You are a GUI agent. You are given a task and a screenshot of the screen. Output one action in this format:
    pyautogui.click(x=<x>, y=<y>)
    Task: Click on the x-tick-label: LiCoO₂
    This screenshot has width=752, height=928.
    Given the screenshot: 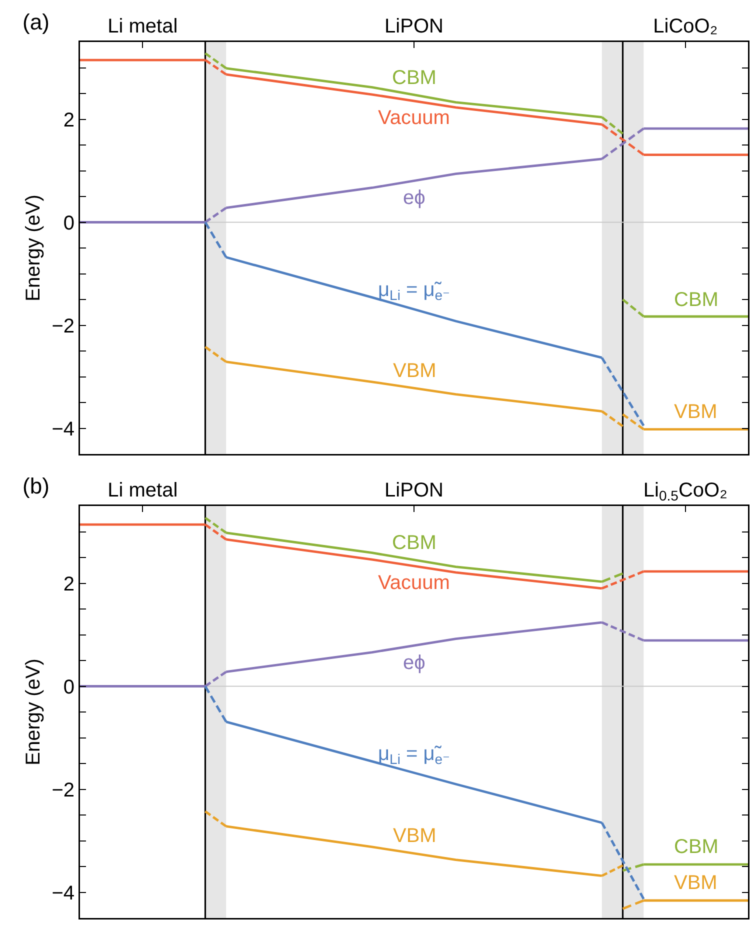 What is the action you would take?
    pyautogui.click(x=685, y=27)
    